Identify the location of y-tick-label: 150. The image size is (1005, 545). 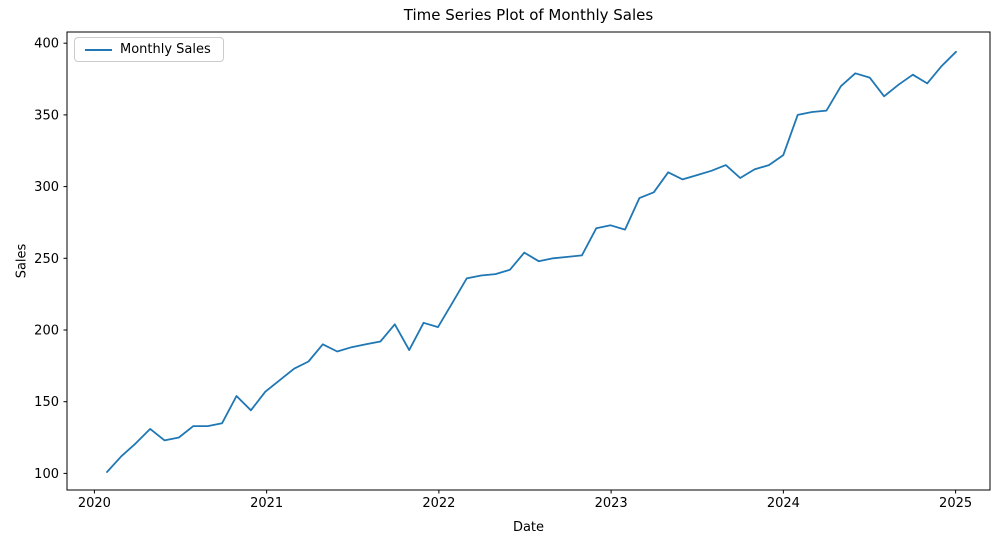
(46, 402).